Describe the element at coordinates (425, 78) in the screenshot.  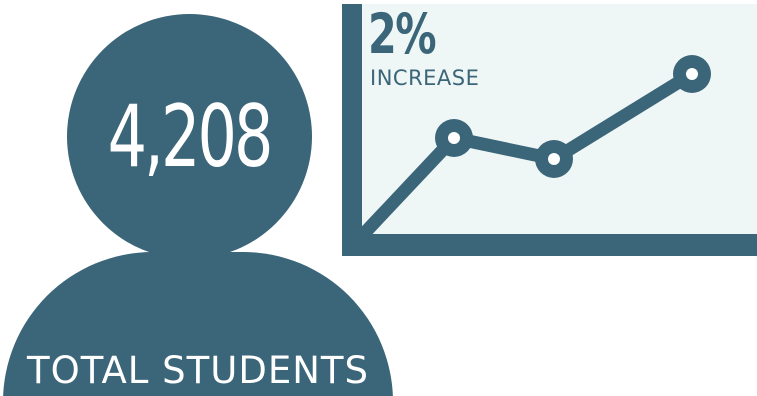
I see `increase-label: INCREASE` at that location.